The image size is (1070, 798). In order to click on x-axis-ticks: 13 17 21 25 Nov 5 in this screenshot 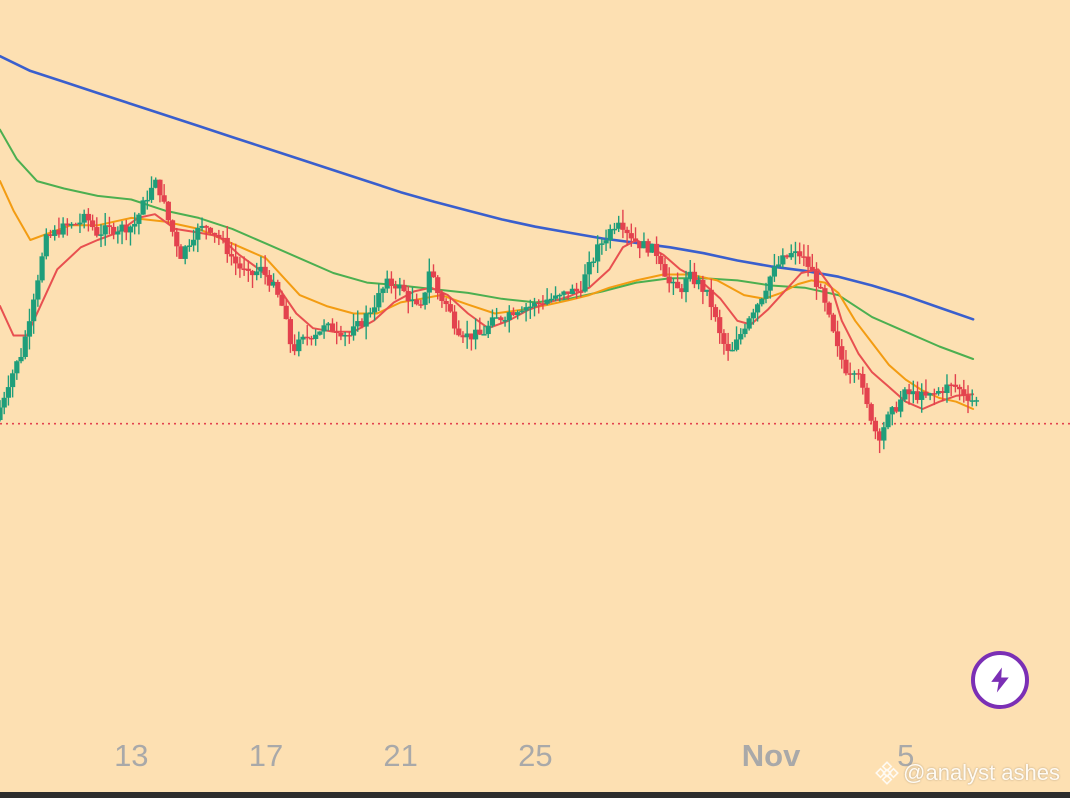, I will do `click(514, 755)`.